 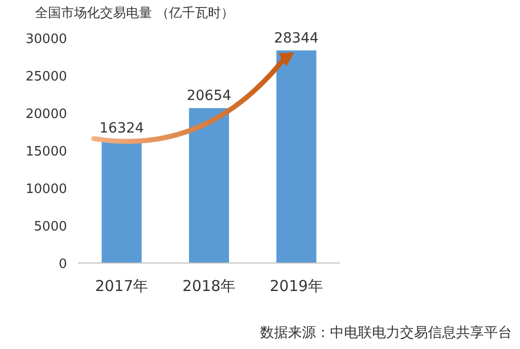 I want to click on y-tick-label: 10000, so click(x=46, y=189).